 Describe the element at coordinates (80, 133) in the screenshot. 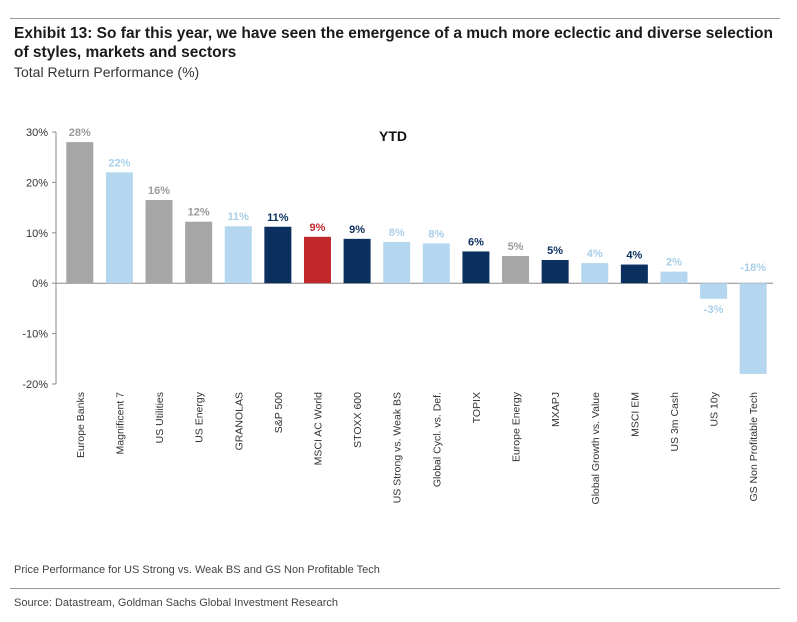

I see `data-label: 28%` at that location.